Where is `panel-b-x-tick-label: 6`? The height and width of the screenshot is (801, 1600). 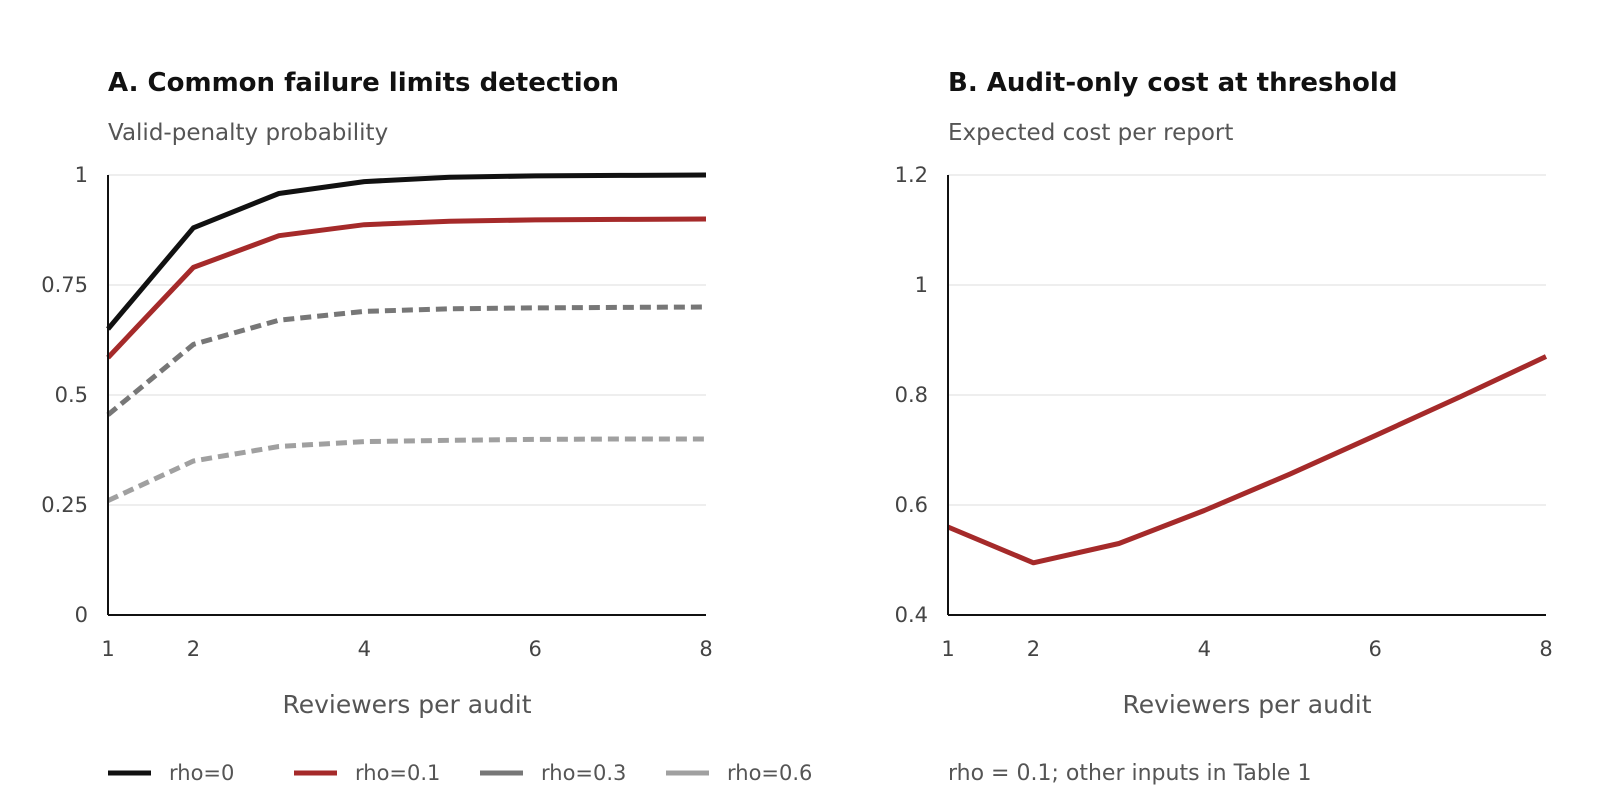 panel-b-x-tick-label: 6 is located at coordinates (1374, 649).